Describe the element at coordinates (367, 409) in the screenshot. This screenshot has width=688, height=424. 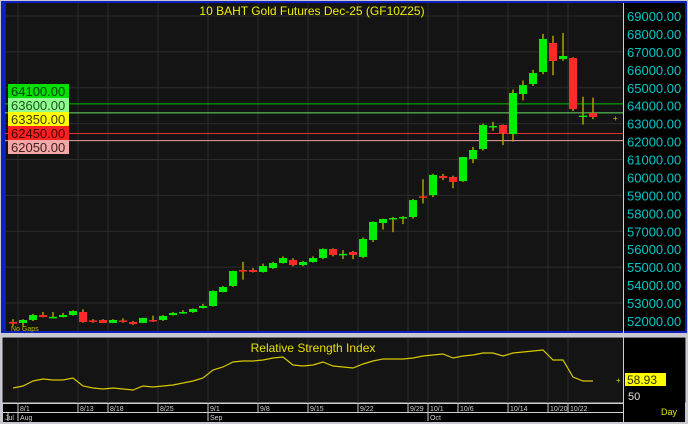
I see `date-tick-label: 9/22` at that location.